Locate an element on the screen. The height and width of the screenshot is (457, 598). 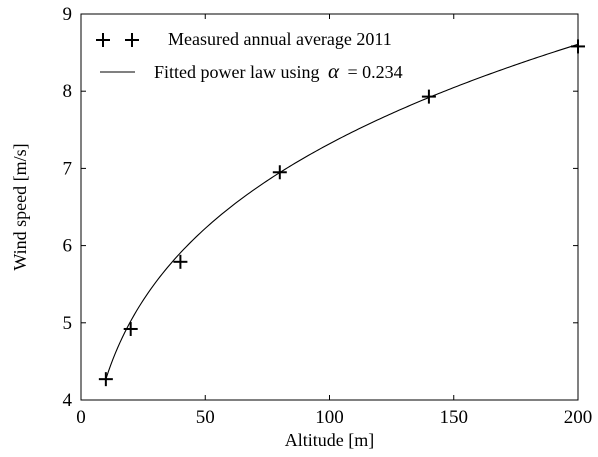
x-tick-label: 150 is located at coordinates (454, 417).